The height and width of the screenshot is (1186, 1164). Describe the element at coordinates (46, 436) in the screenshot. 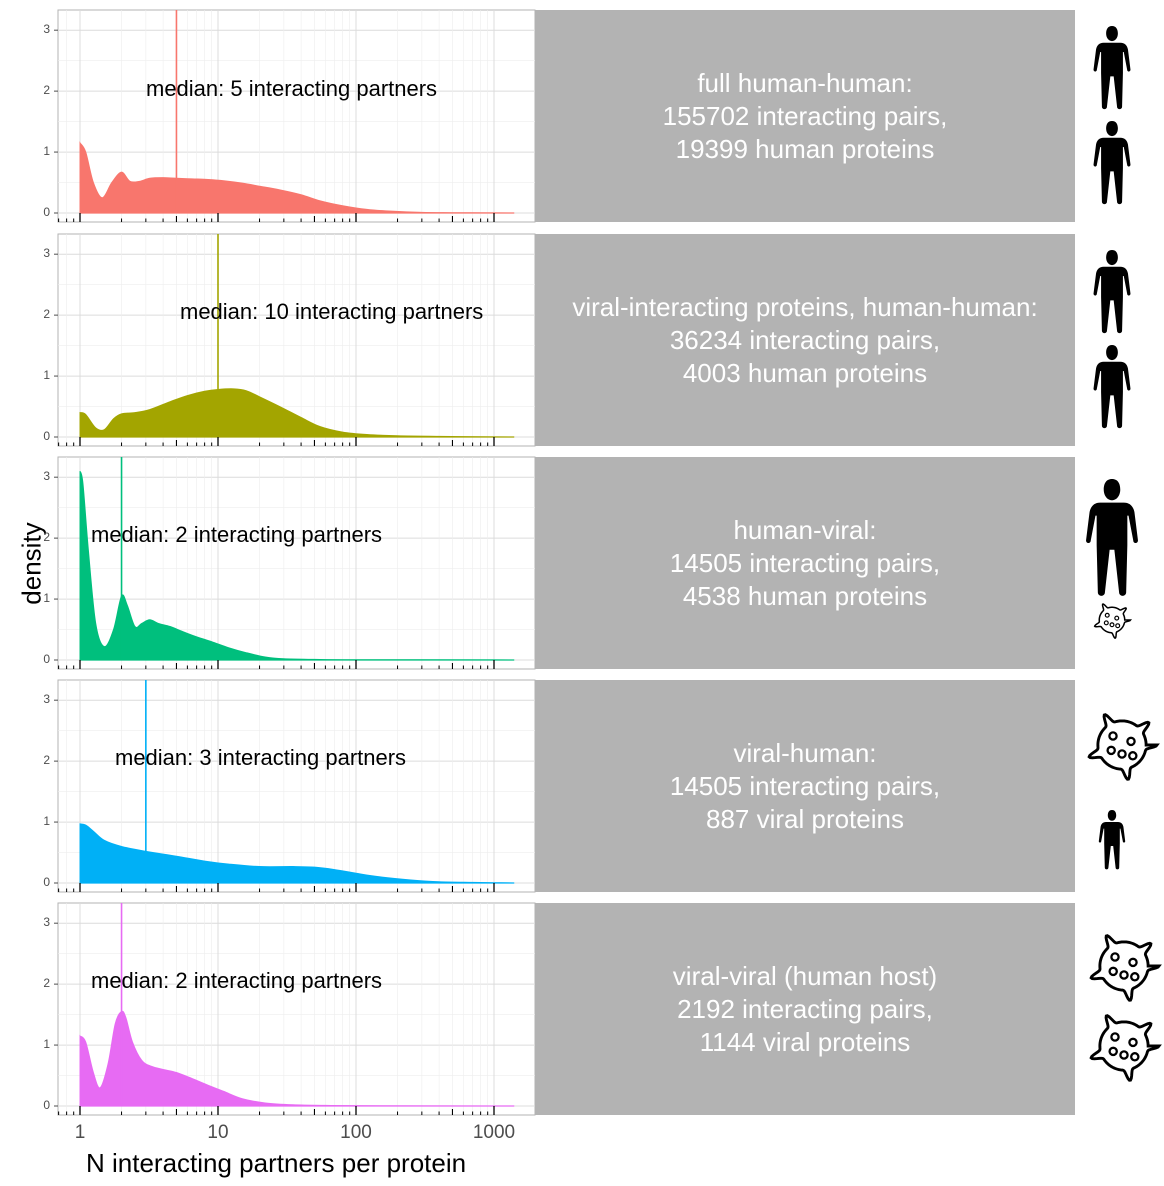

I see `panel-2-y-tick-label: 0` at that location.